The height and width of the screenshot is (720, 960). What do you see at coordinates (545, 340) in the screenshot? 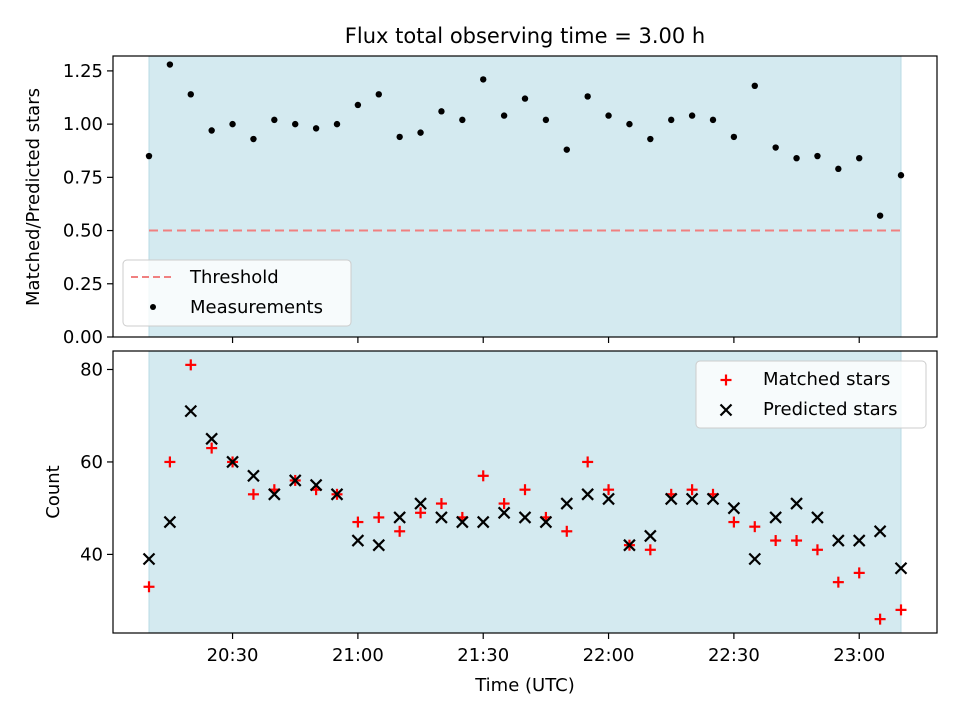
I see `x-ticks-ratio` at bounding box center [545, 340].